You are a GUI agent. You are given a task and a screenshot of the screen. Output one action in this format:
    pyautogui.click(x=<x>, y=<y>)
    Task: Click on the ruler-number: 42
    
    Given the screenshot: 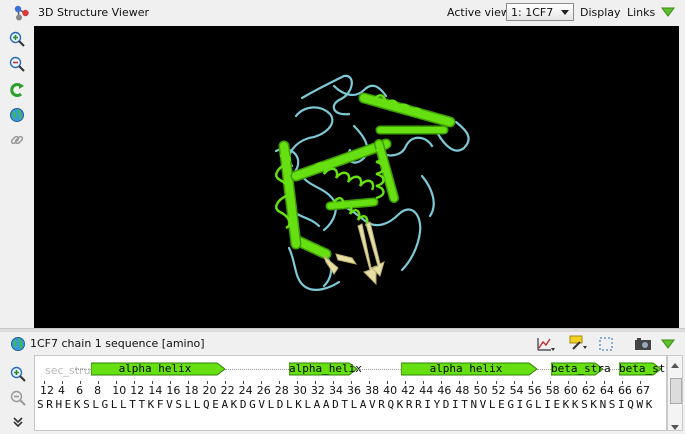 What is the action you would take?
    pyautogui.click(x=408, y=390)
    